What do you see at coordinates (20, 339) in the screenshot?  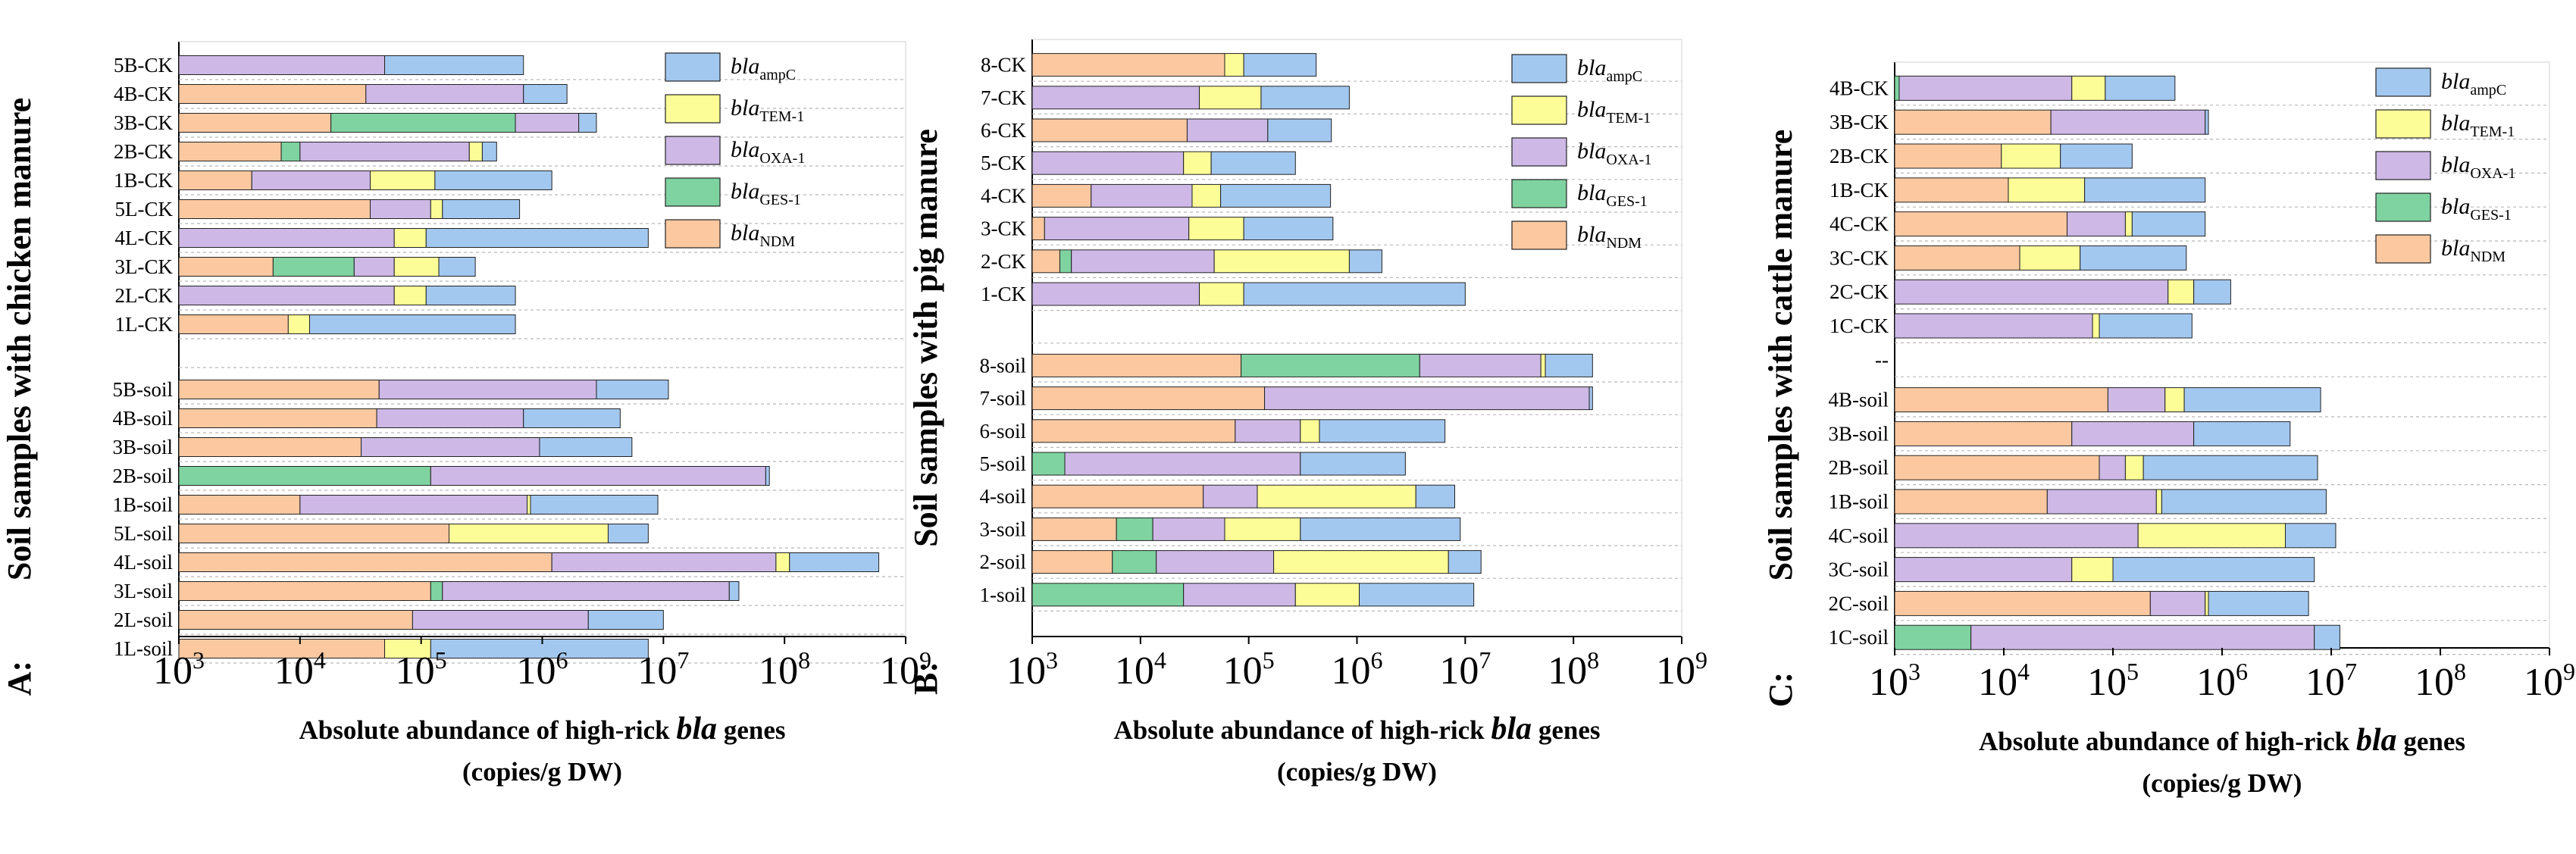 I see `y-axis-title: Soil samples with chicken manure` at bounding box center [20, 339].